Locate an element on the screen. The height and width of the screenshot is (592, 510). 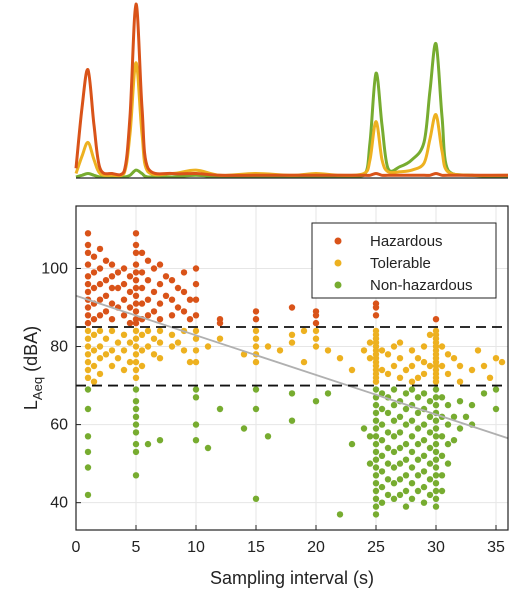
y-tick-label: 80 is located at coordinates (59, 347).